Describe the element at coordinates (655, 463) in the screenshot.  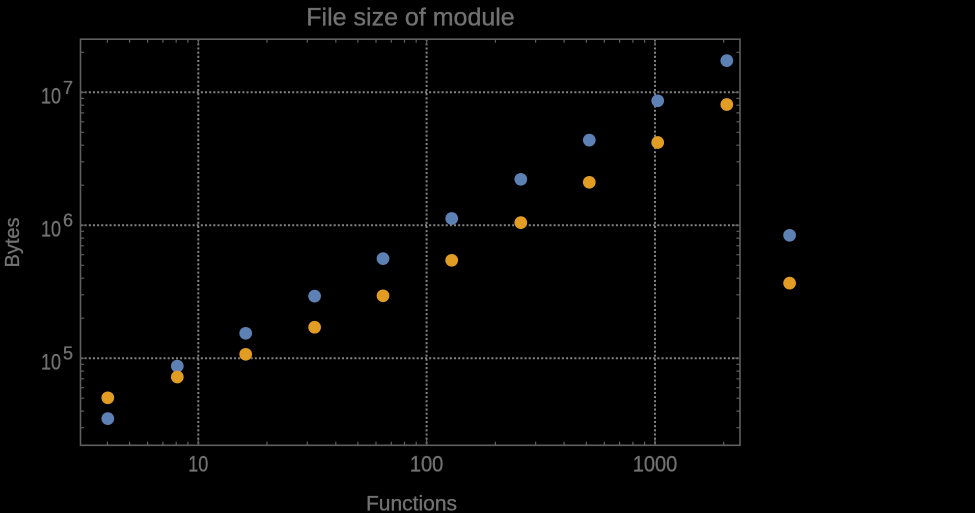
I see `svg-text: 1000` at that location.